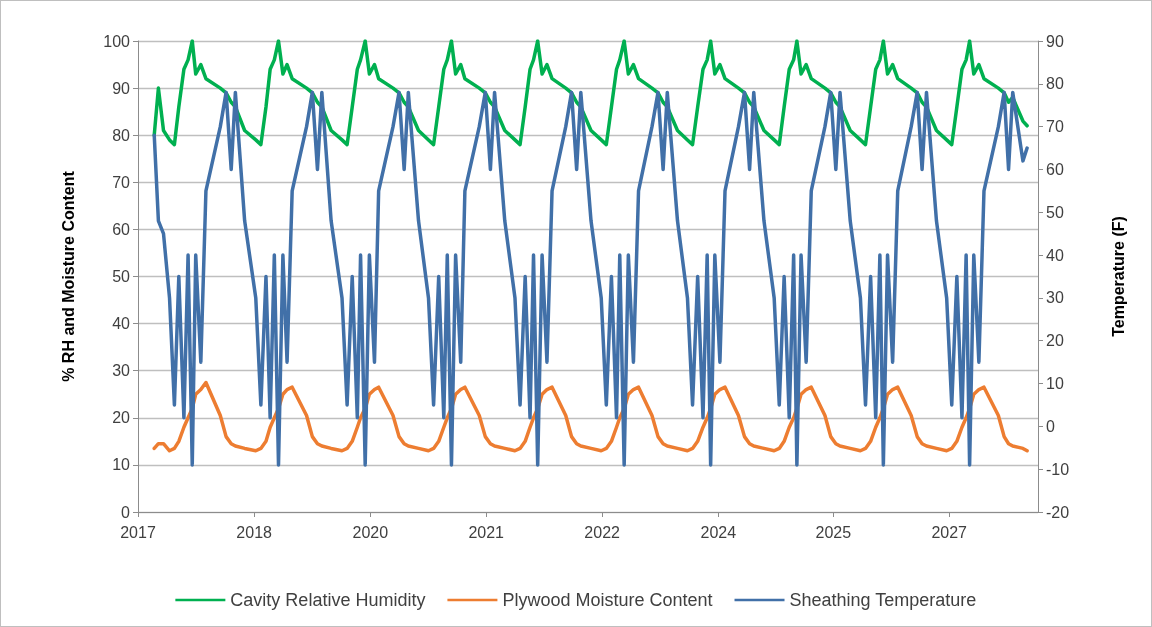 The height and width of the screenshot is (627, 1152). What do you see at coordinates (121, 276) in the screenshot?
I see `y-tick-label: 50` at bounding box center [121, 276].